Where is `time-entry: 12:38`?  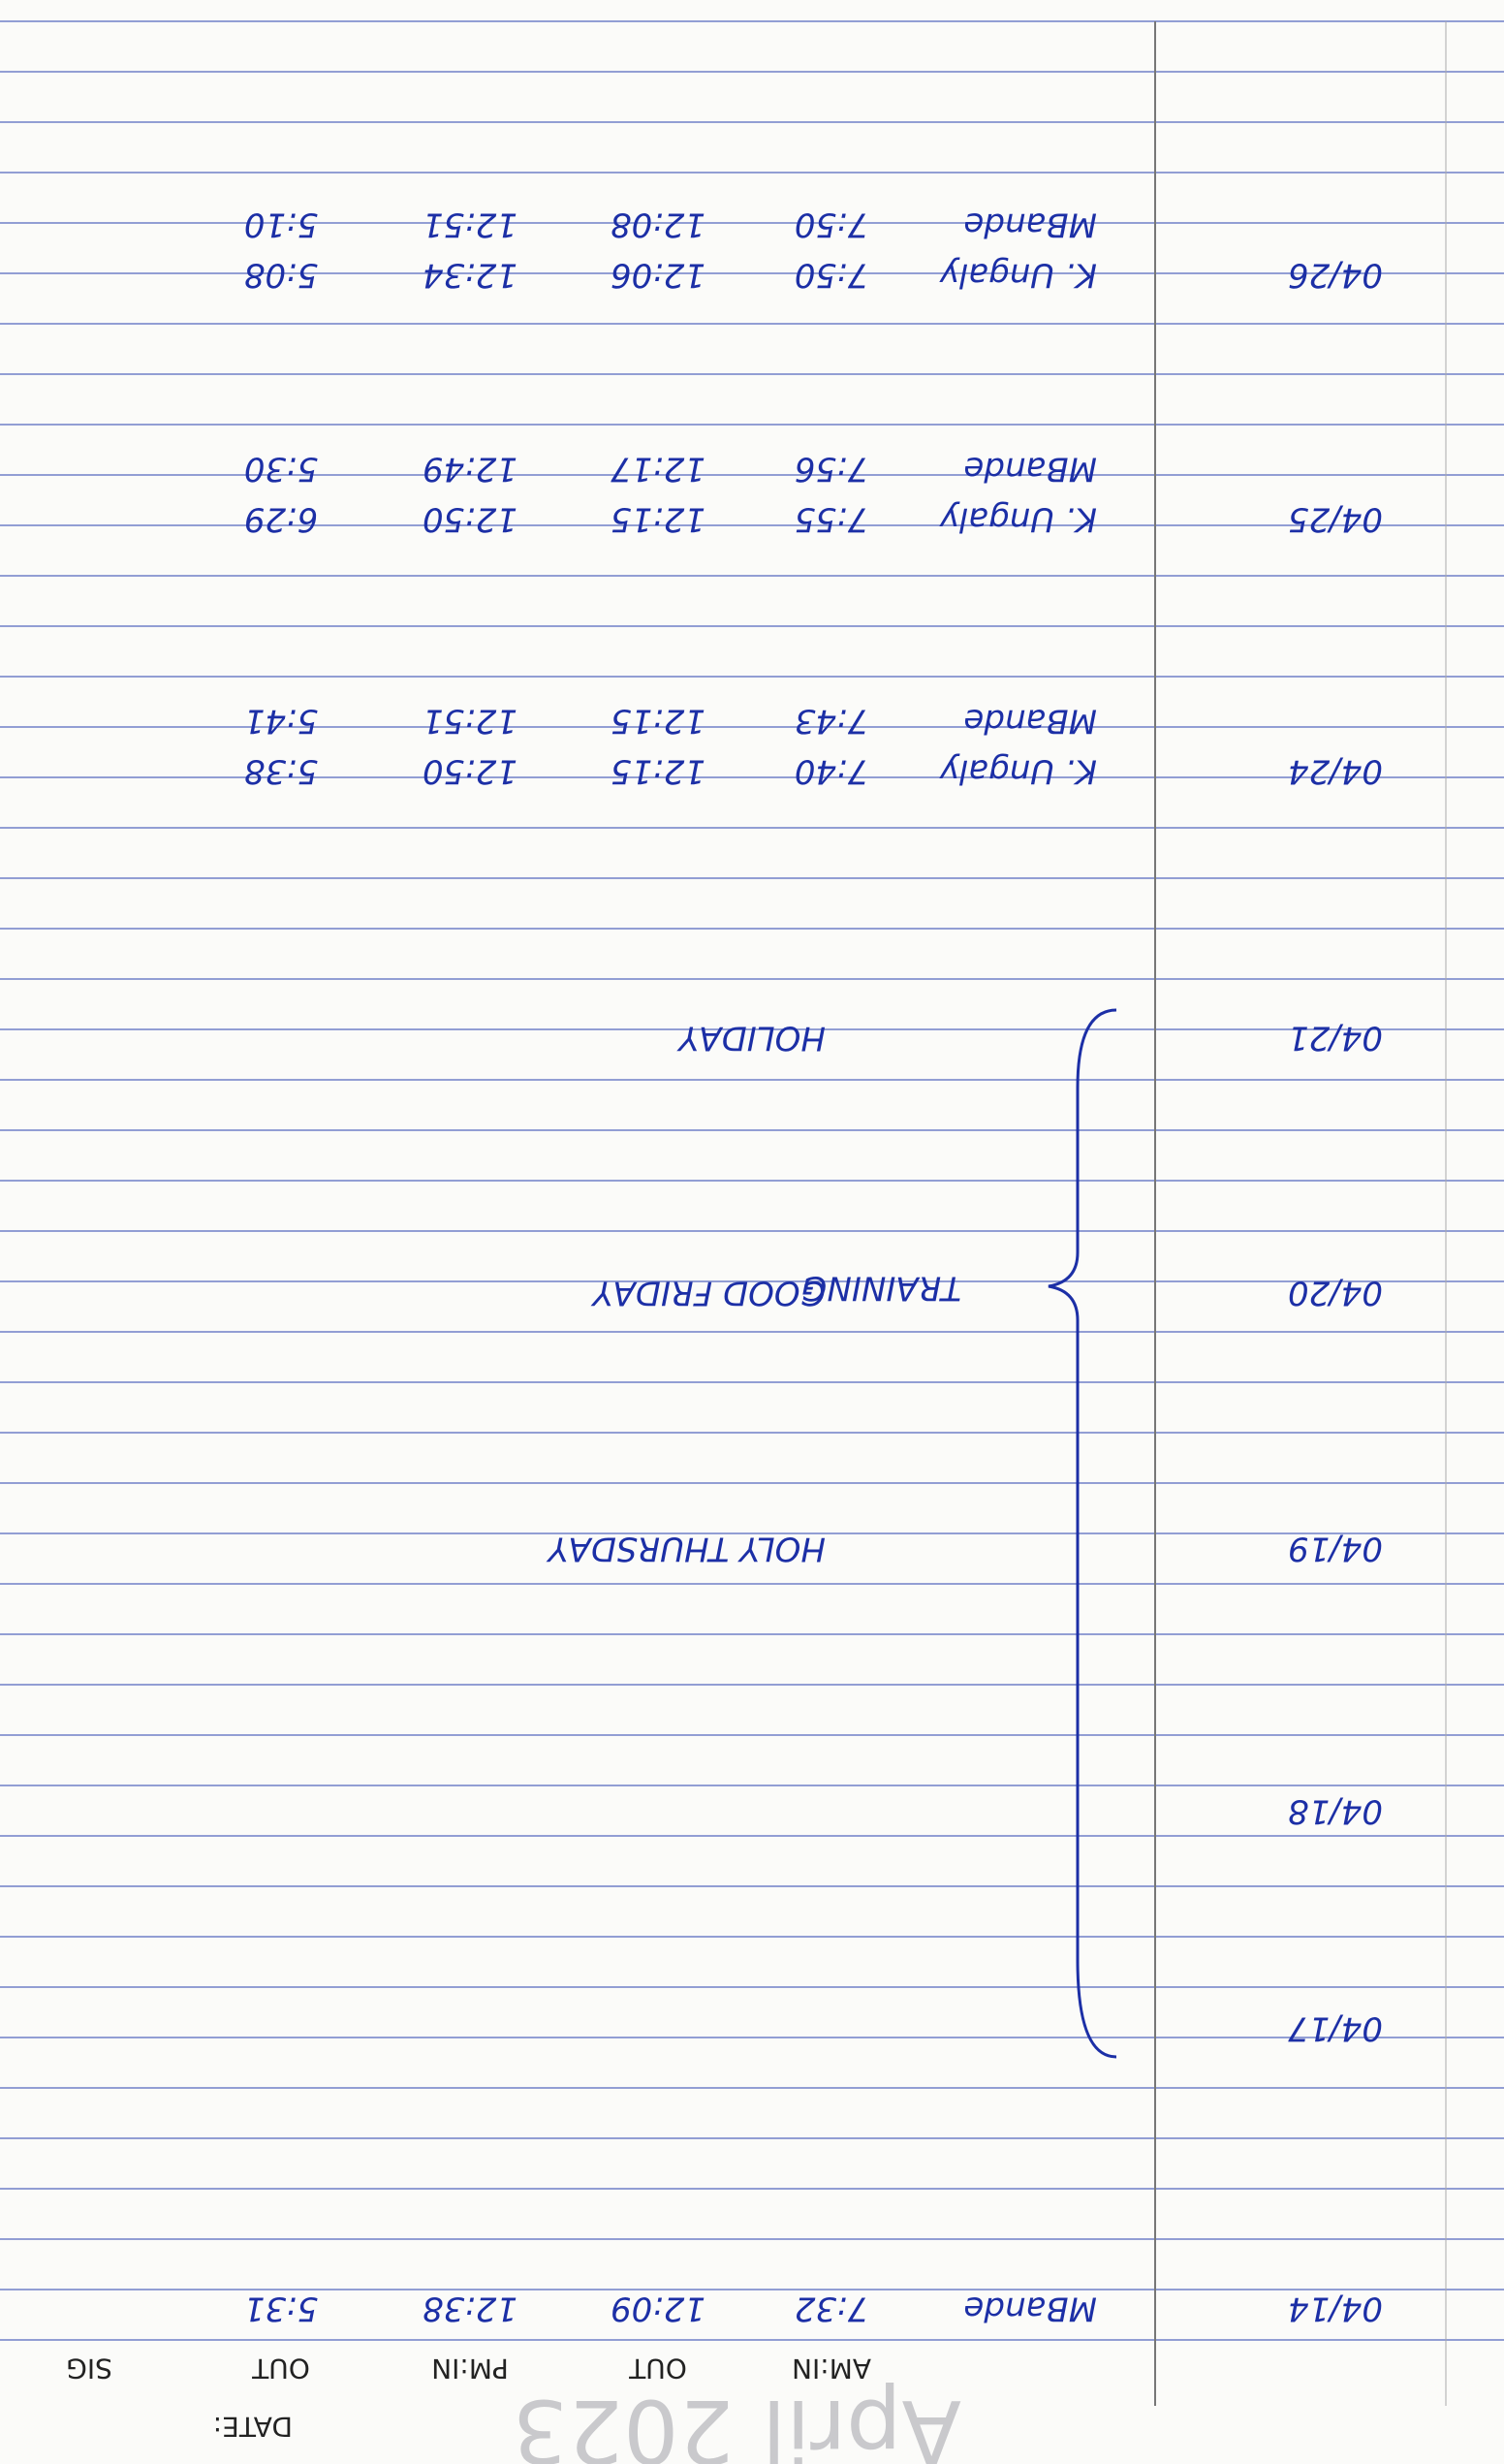
time-entry: 12:38 is located at coordinates (470, 2309).